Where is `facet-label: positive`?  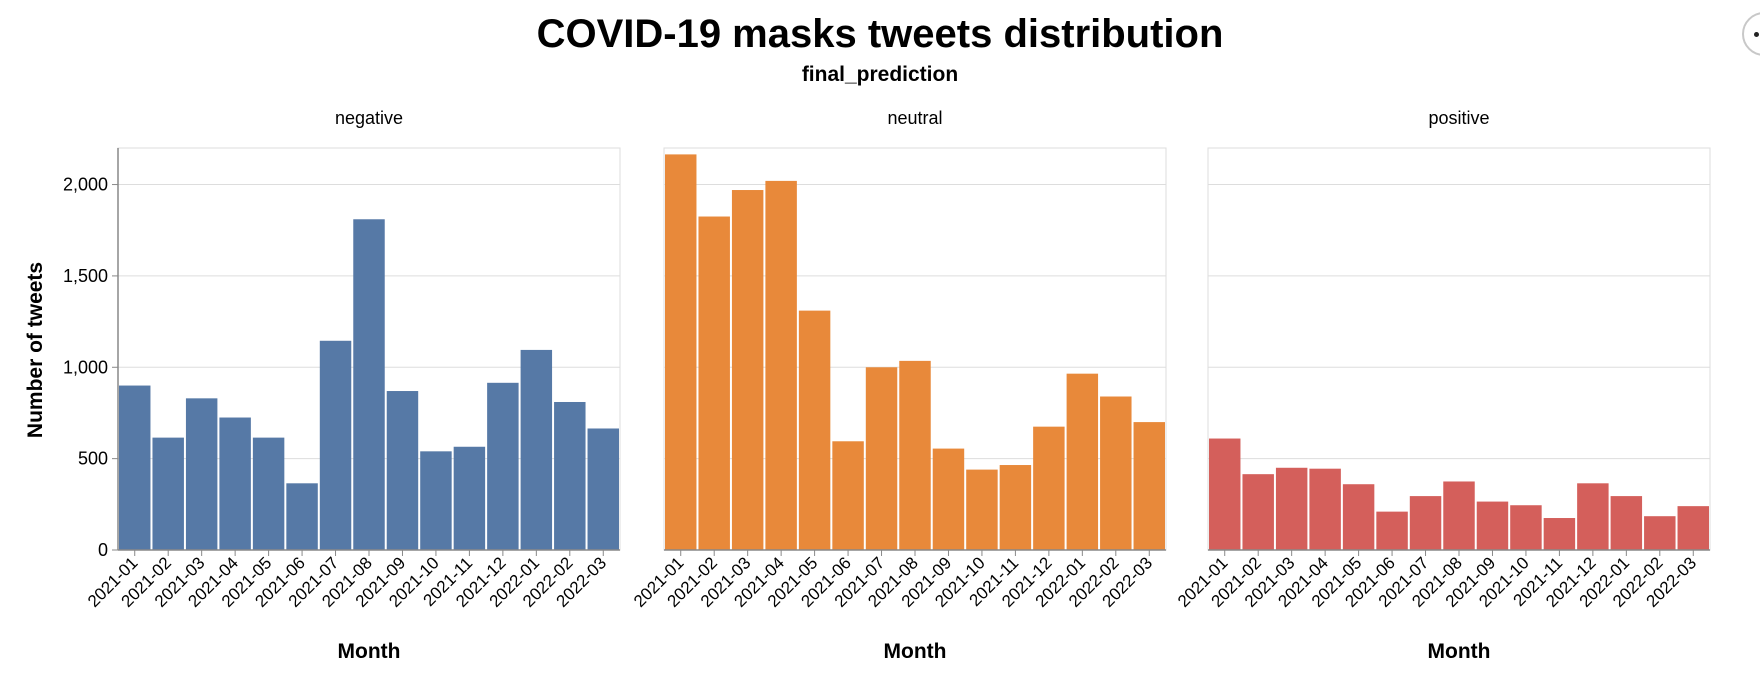
facet-label: positive is located at coordinates (1458, 118).